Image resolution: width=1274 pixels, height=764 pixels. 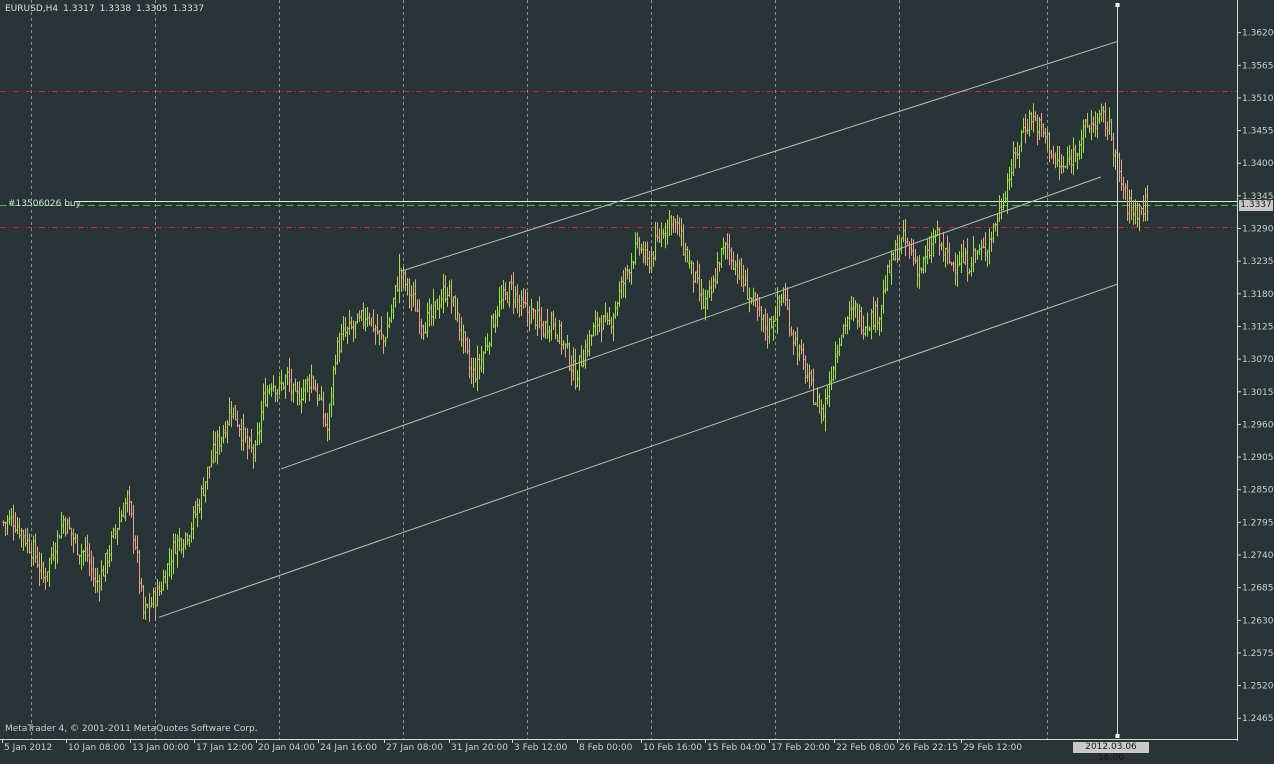 What do you see at coordinates (1258, 99) in the screenshot?
I see `price-tick-label: 1.3510` at bounding box center [1258, 99].